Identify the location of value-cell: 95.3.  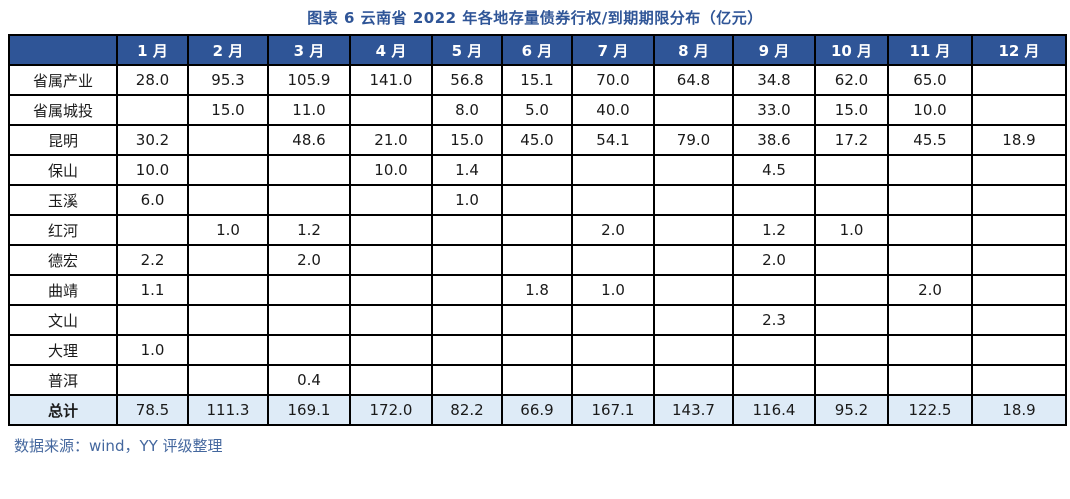
(228, 80).